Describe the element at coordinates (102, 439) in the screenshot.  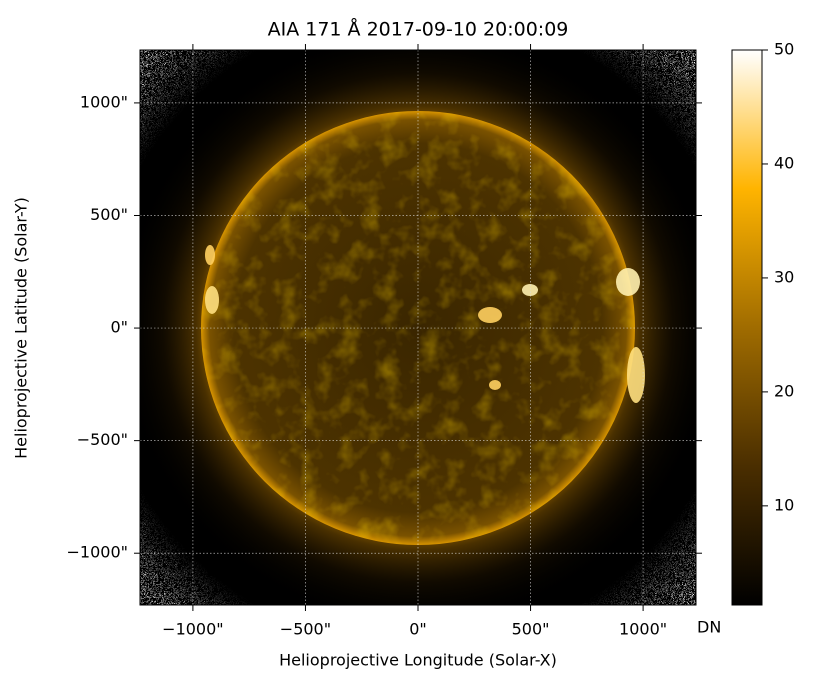
I see `y-tick-label: −500"` at that location.